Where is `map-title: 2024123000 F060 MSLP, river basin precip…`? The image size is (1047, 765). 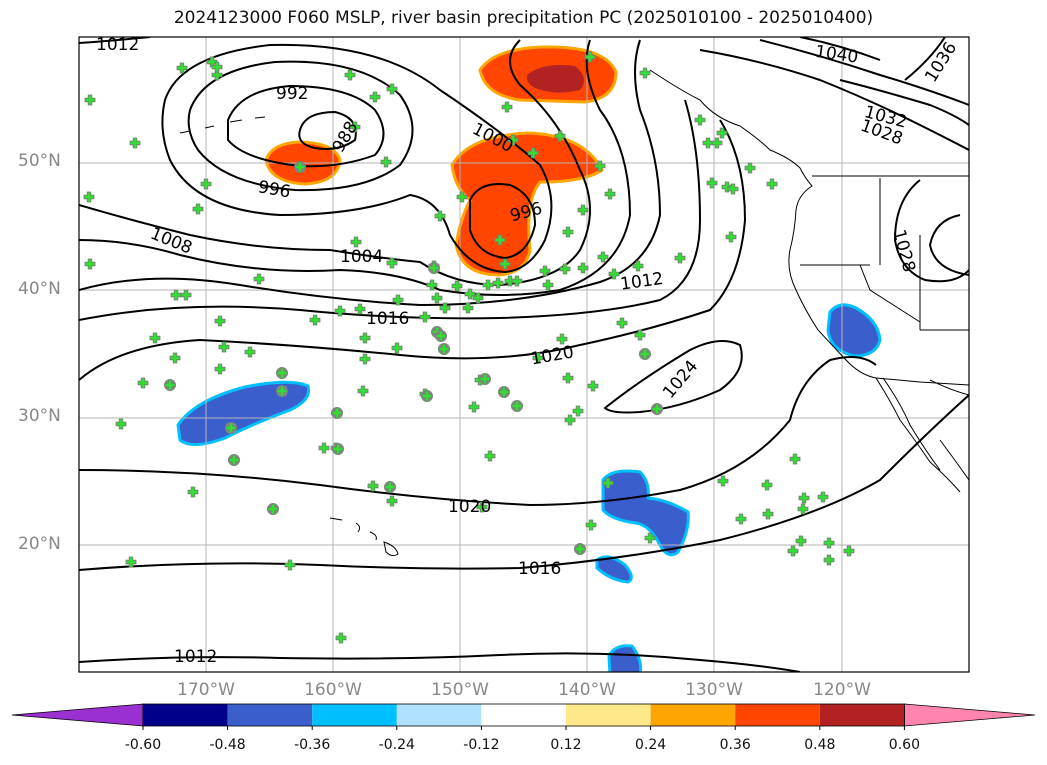
map-title: 2024123000 F060 MSLP, river basin precip… is located at coordinates (523, 18).